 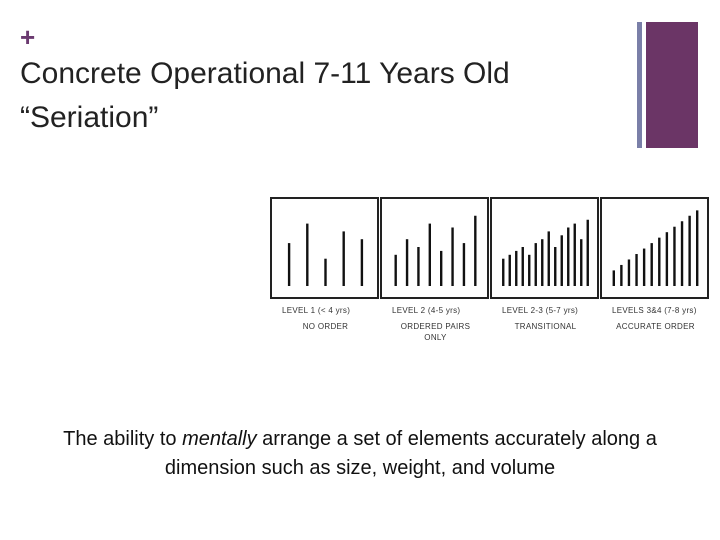 What do you see at coordinates (123, 439) in the screenshot?
I see `caption-before: The ability to` at bounding box center [123, 439].